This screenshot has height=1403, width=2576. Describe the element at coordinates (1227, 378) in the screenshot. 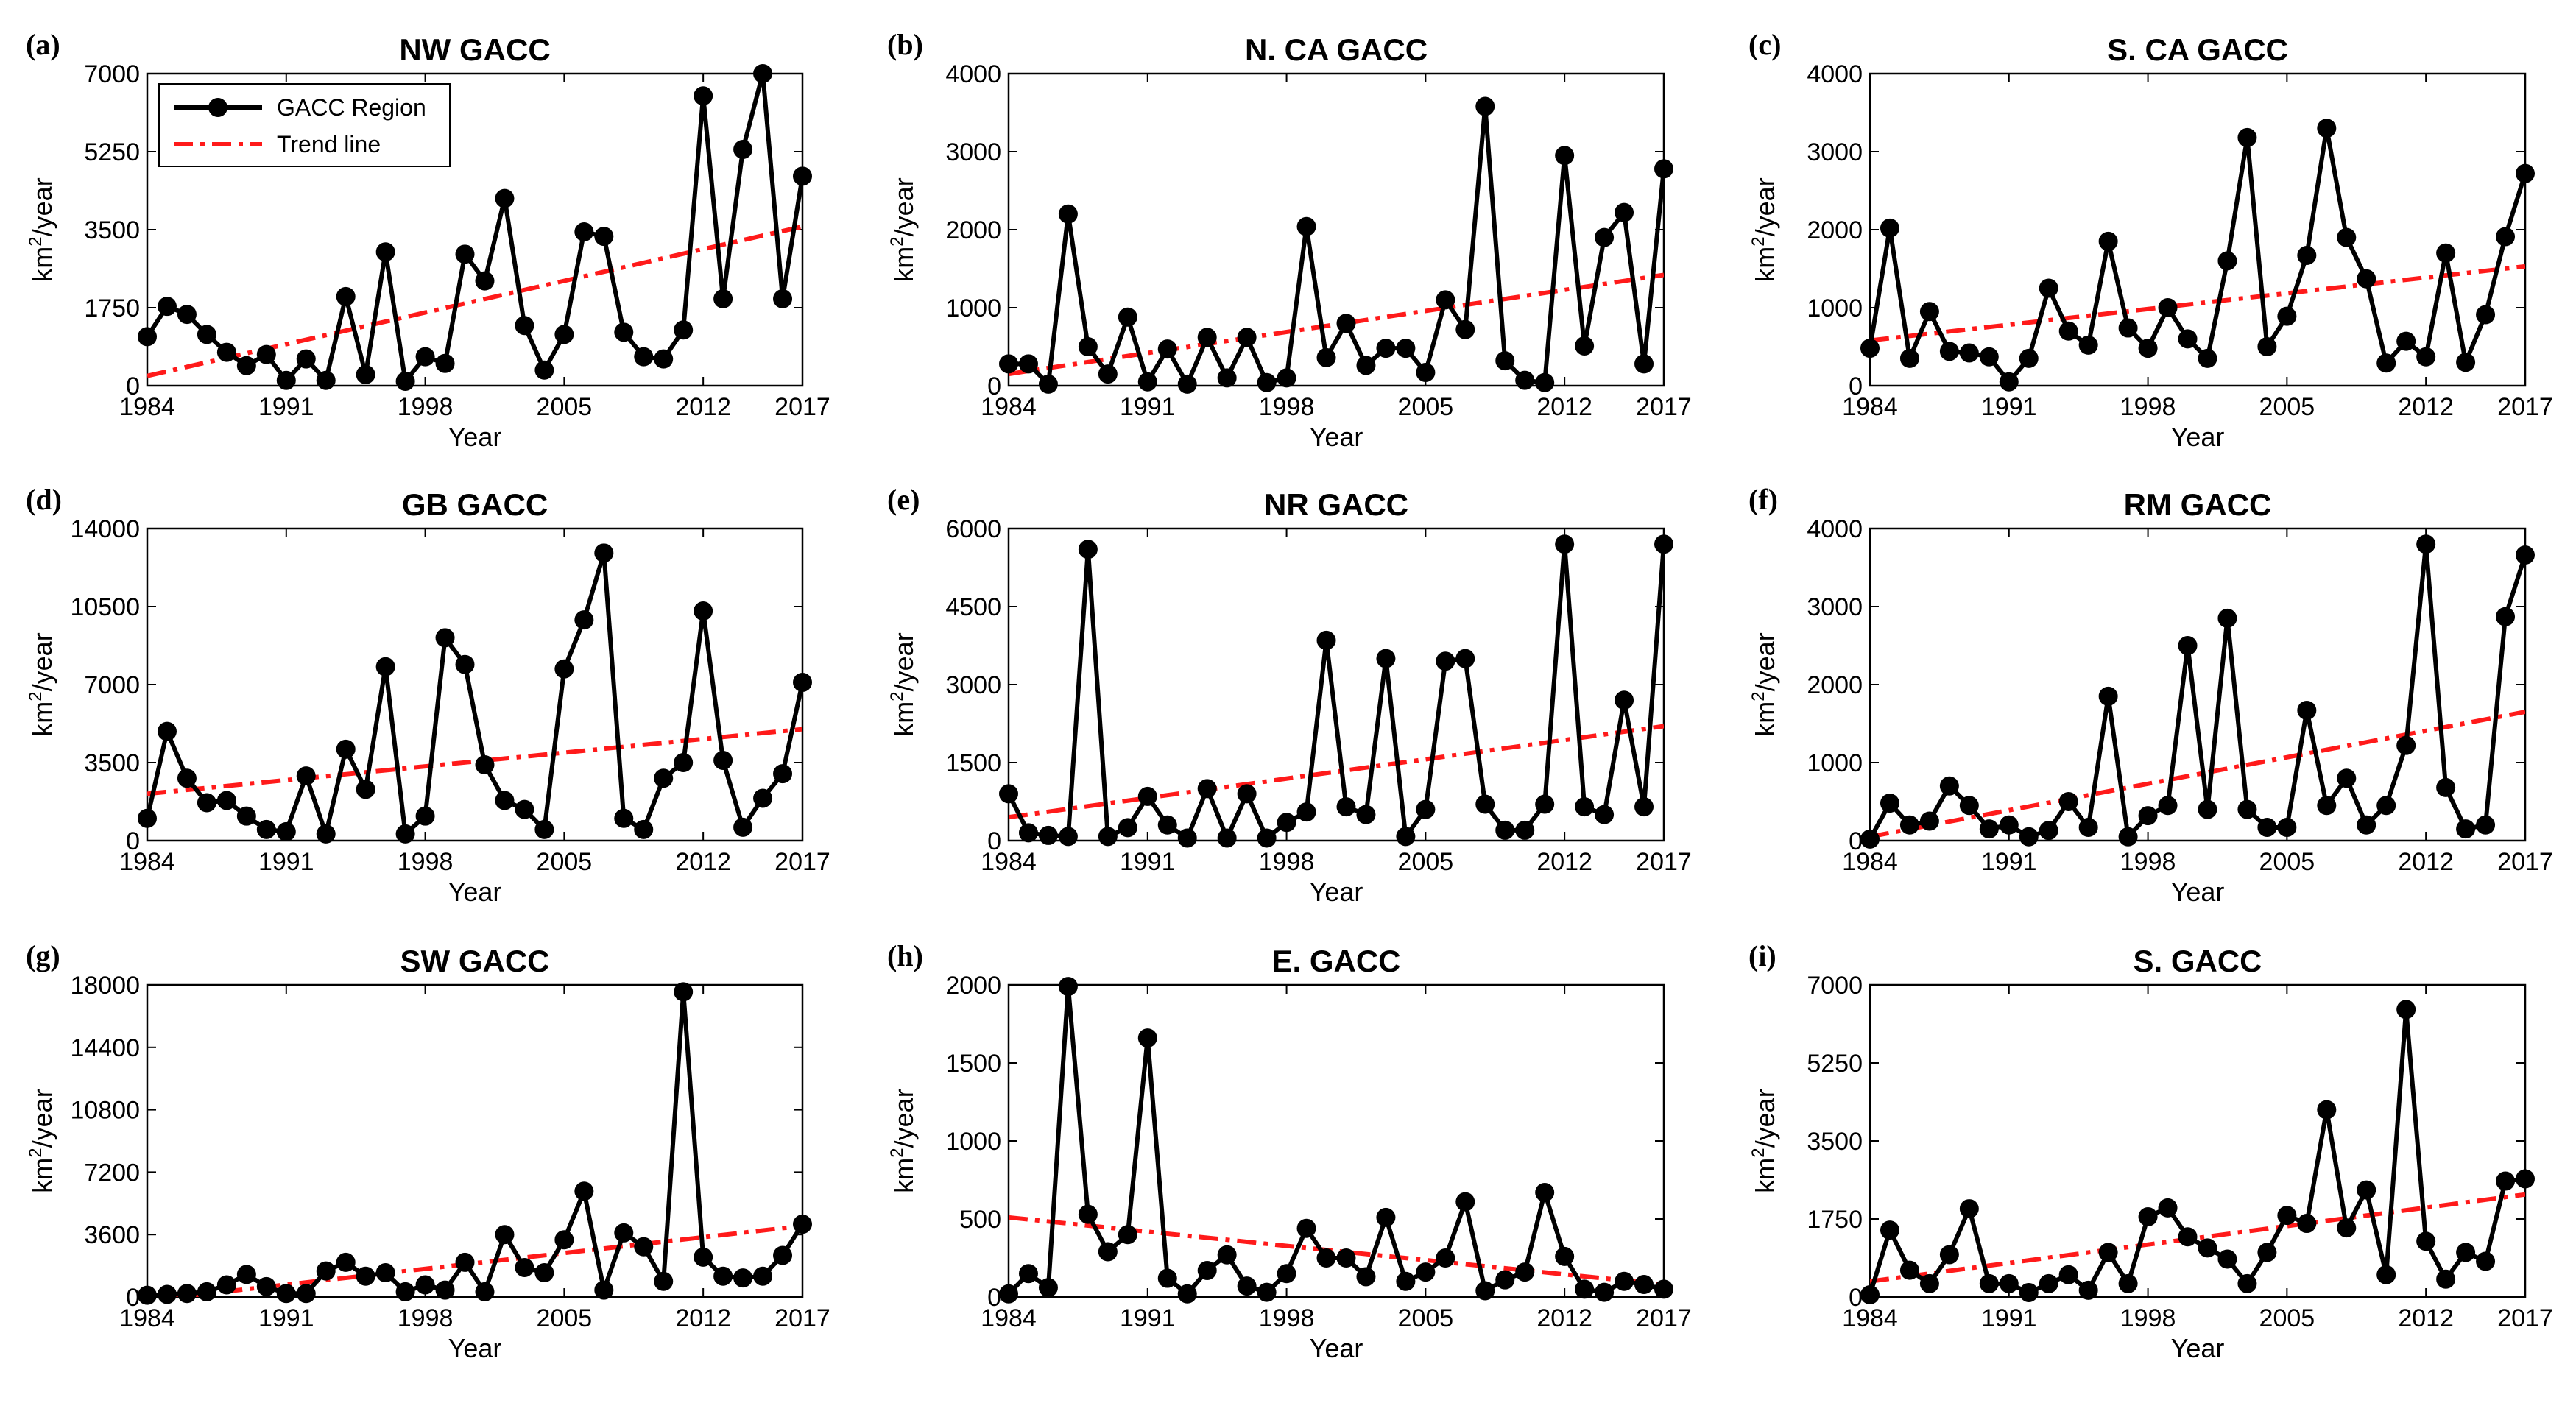

I see `data-point-1995` at that location.